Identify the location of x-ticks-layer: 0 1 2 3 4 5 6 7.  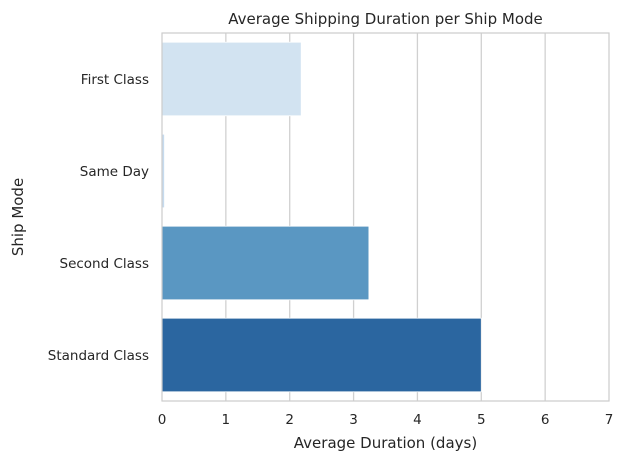
(386, 420).